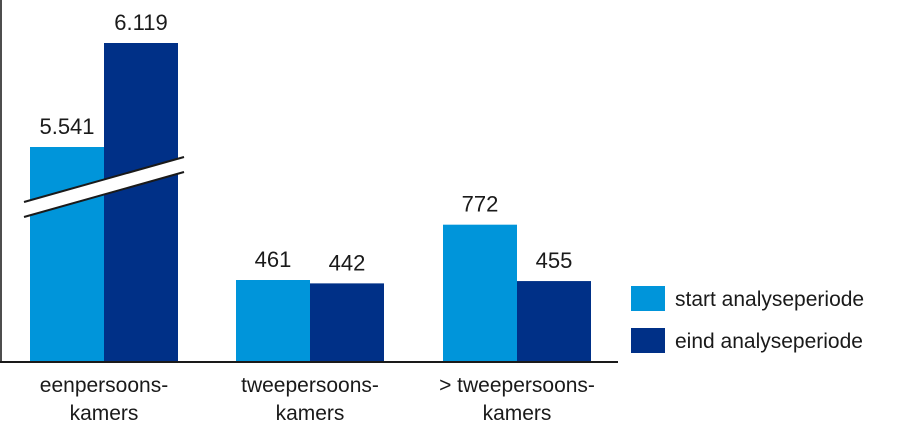 Image resolution: width=902 pixels, height=427 pixels. I want to click on value-label: 5.541, so click(66, 126).